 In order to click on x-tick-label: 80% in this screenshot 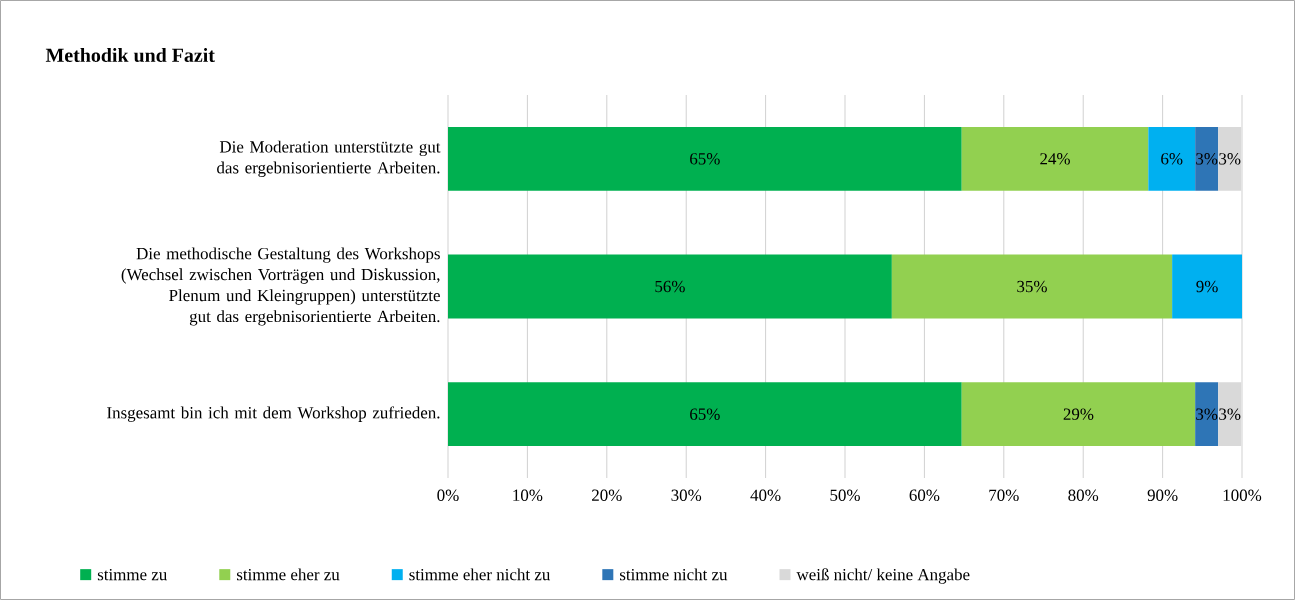, I will do `click(1083, 495)`.